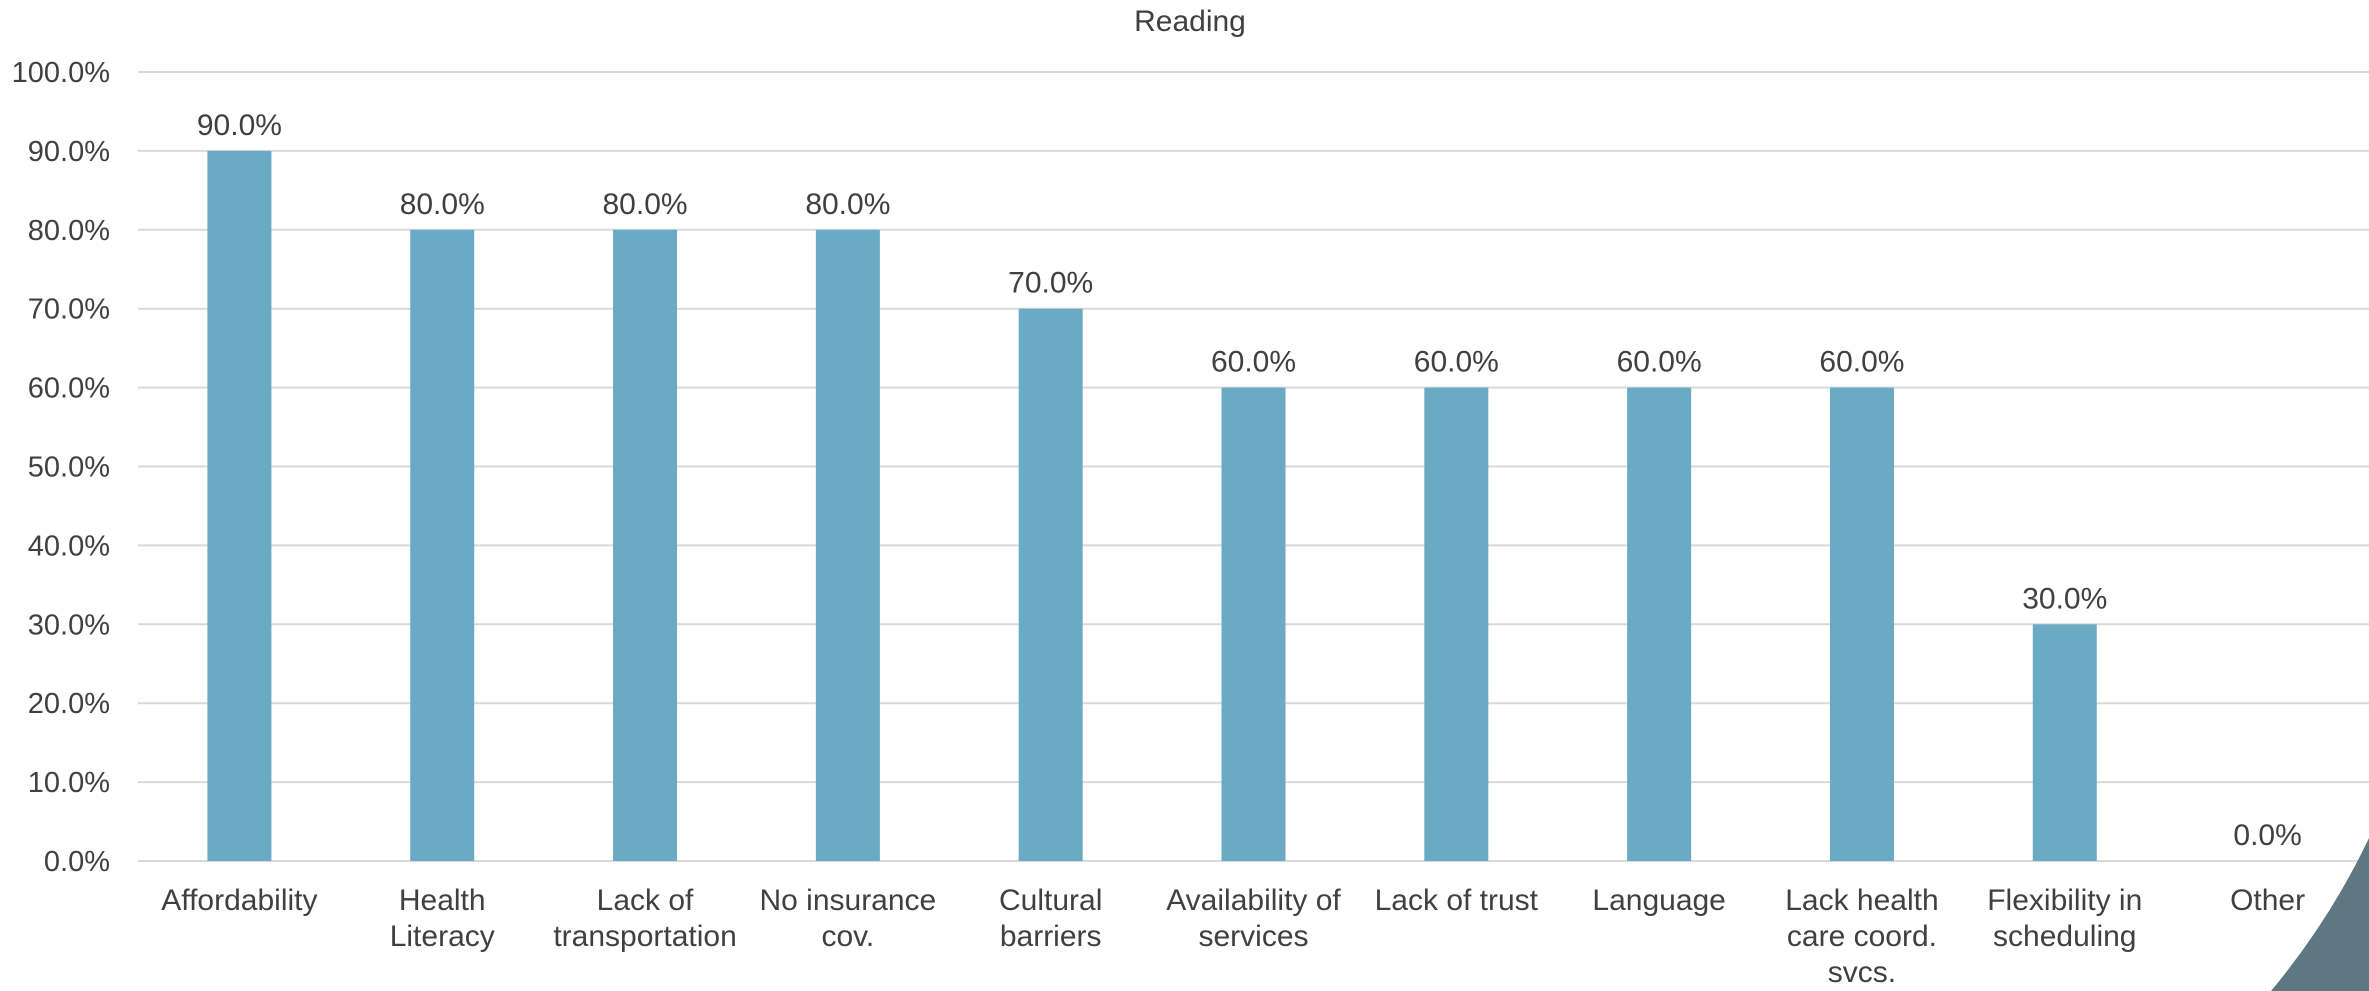 This screenshot has height=991, width=2369. What do you see at coordinates (61, 73) in the screenshot?
I see `y-tick-label: 100.0%` at bounding box center [61, 73].